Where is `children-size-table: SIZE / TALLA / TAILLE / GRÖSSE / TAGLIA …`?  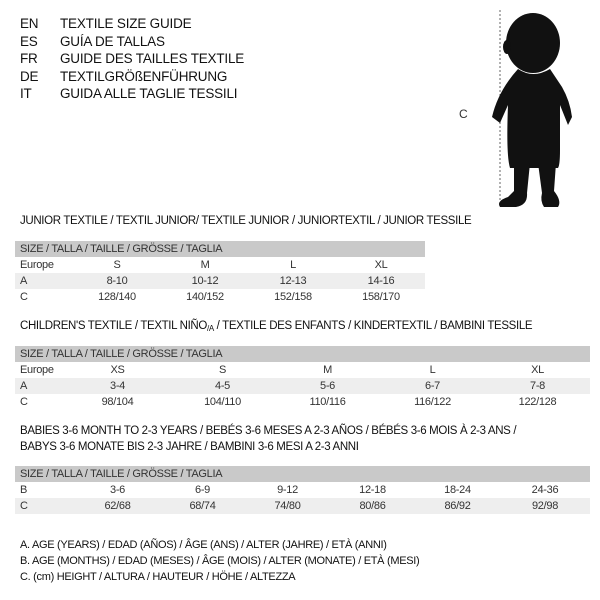 children-size-table: SIZE / TALLA / TAILLE / GRÖSSE / TAGLIA … is located at coordinates (302, 378).